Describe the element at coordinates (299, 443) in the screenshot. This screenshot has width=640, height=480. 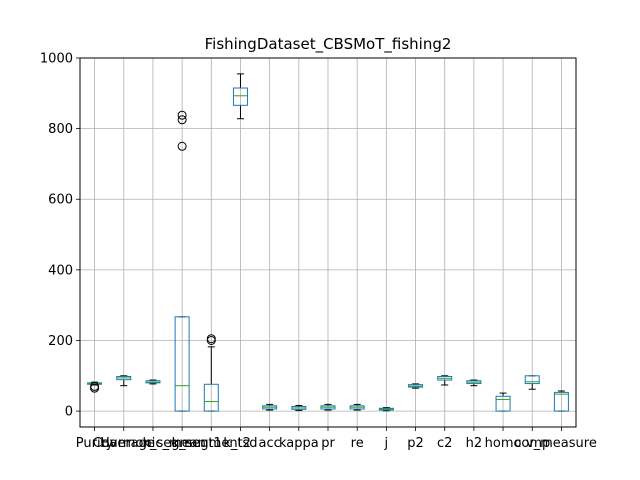
I see `x-tick-label: kappa` at that location.